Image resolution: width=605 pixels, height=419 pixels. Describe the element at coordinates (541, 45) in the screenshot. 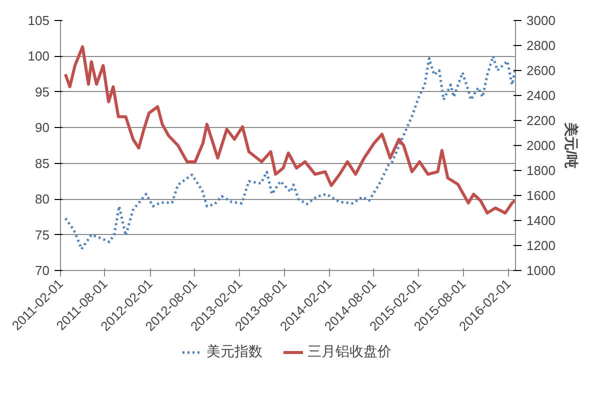

I see `y2-tick-label: 2800` at that location.